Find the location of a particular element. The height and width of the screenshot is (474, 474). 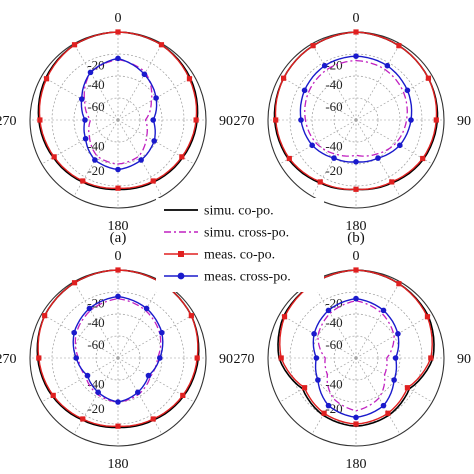

panel-label: (b) is located at coordinates (356, 238).